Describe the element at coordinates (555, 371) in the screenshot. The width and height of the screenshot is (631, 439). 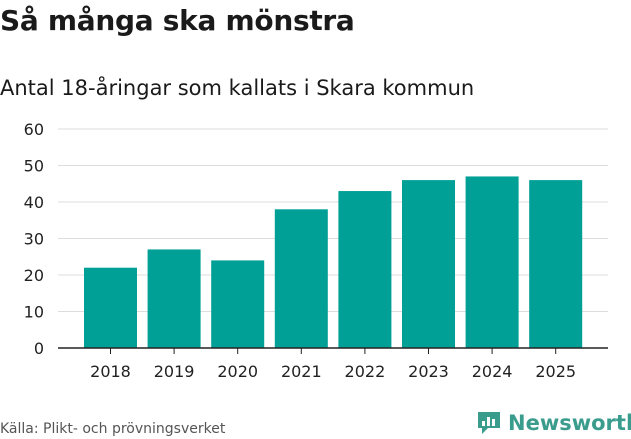
I see `x-tick-label: 2025` at that location.